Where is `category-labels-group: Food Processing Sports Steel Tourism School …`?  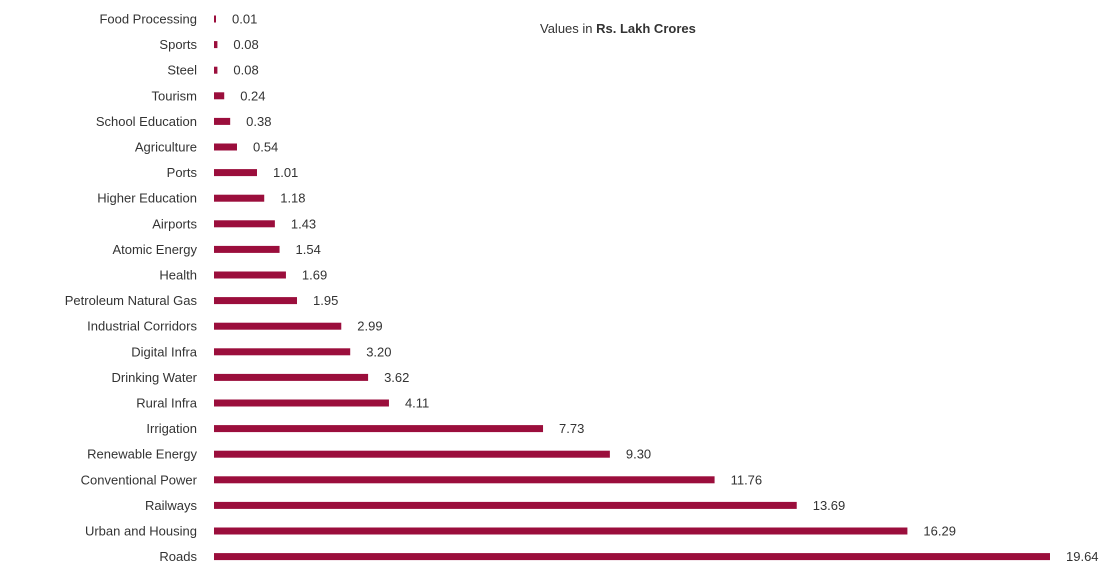
category-labels-group: Food Processing Sports Steel Tourism School … is located at coordinates (131, 288).